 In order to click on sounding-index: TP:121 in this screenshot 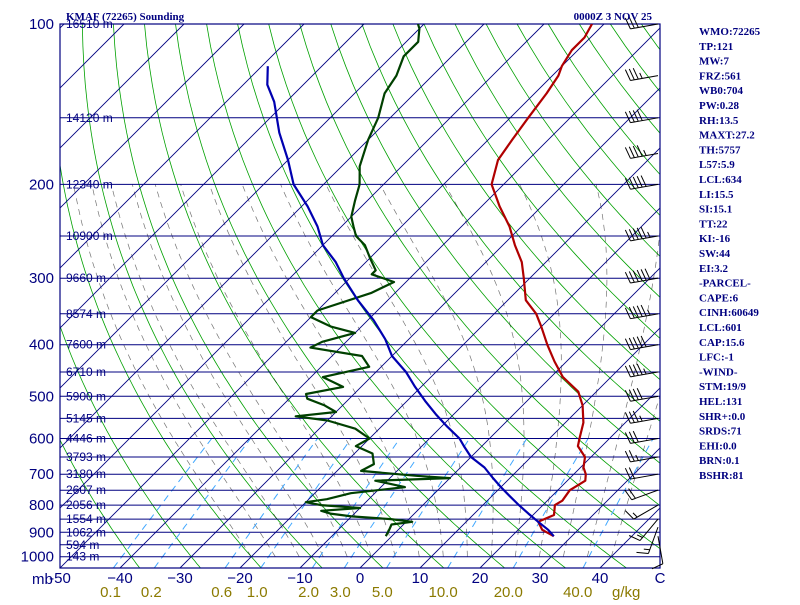, I will do `click(716, 47)`.